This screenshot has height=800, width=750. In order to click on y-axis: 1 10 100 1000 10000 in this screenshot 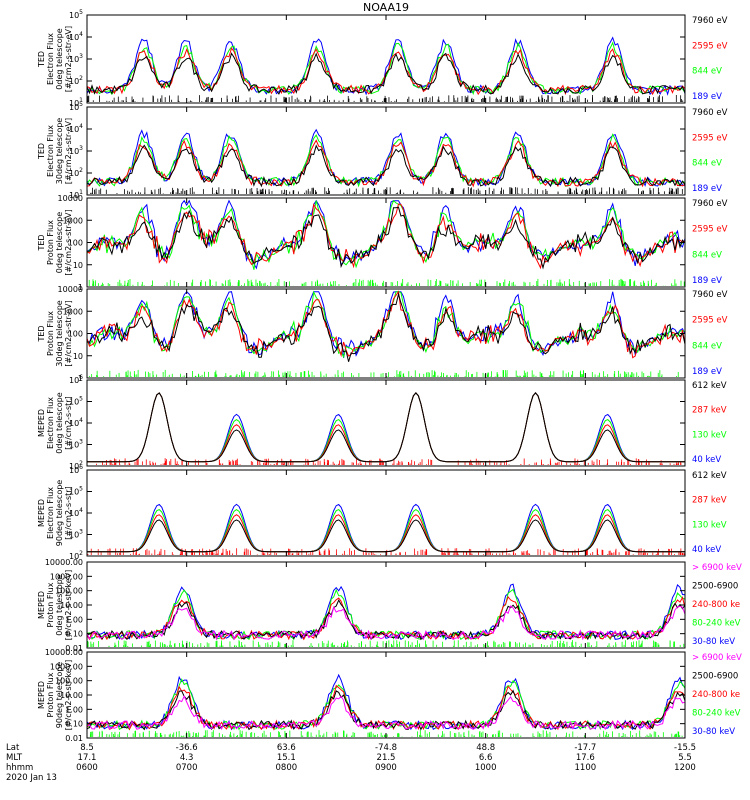, I will do `click(371, 334)`.